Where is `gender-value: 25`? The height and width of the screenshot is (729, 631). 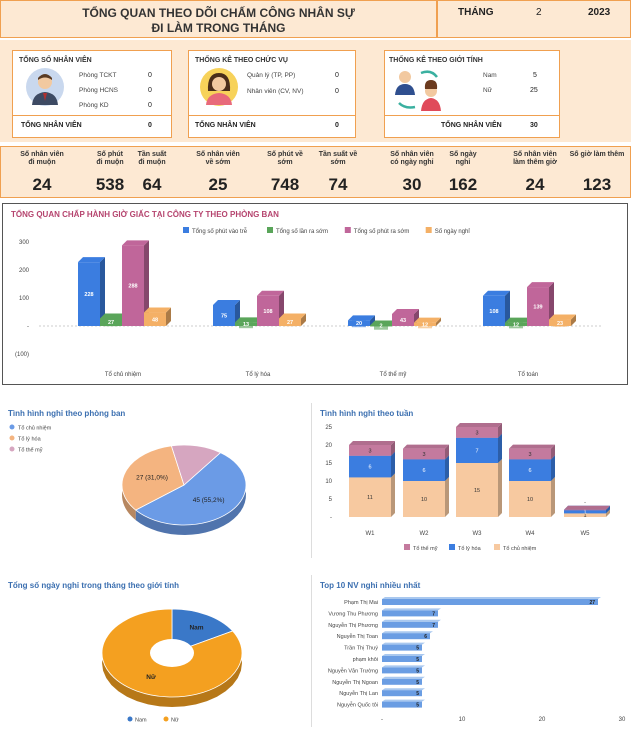
gender-value: 25 is located at coordinates (534, 90).